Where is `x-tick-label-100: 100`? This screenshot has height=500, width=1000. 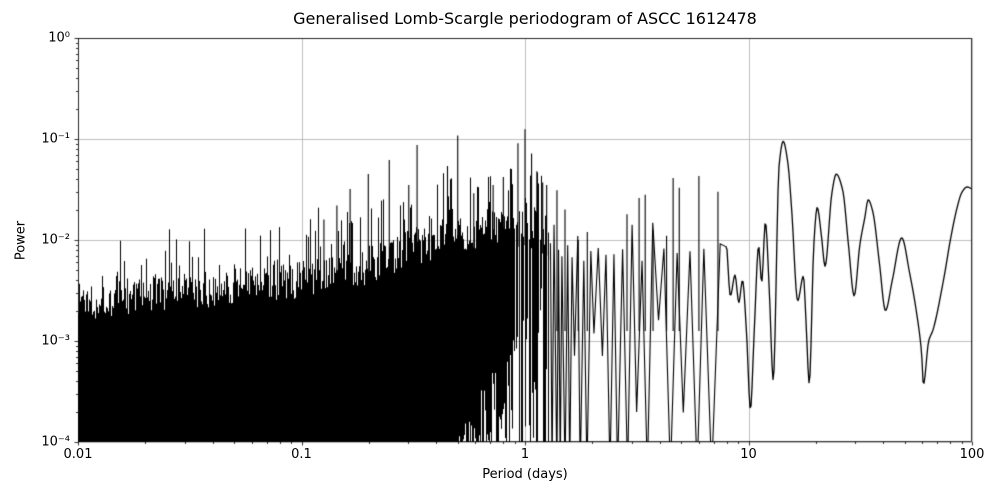 x-tick-label-100: 100 is located at coordinates (972, 454).